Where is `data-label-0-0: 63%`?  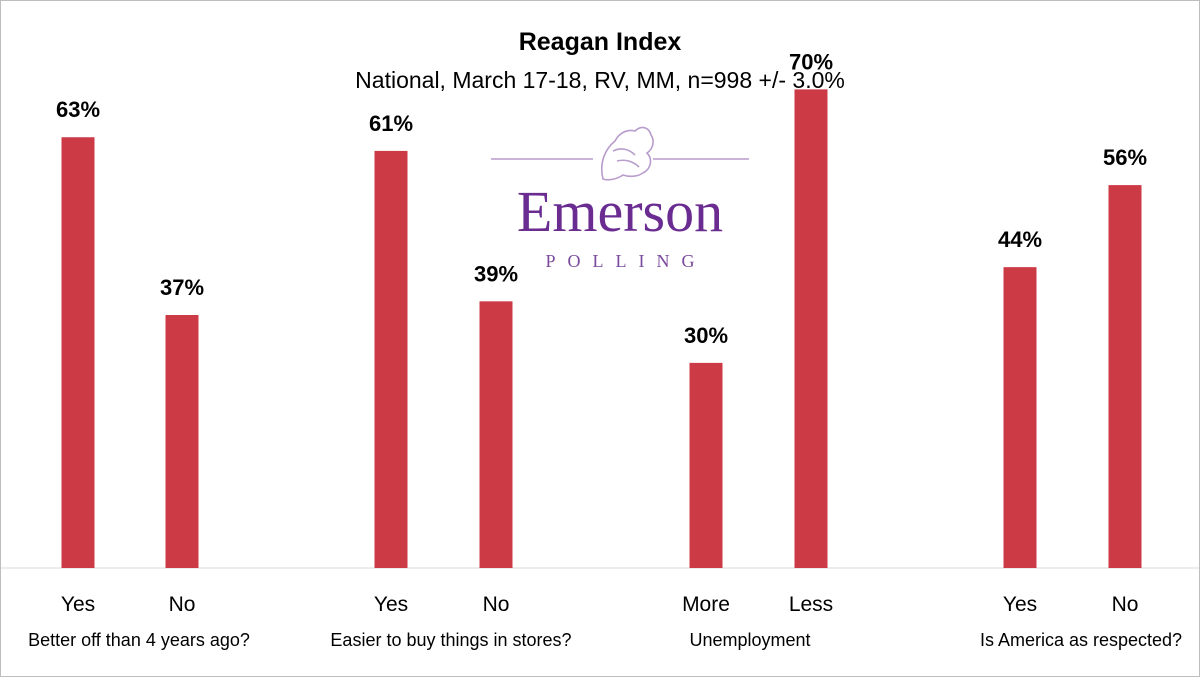
data-label-0-0: 63% is located at coordinates (78, 109).